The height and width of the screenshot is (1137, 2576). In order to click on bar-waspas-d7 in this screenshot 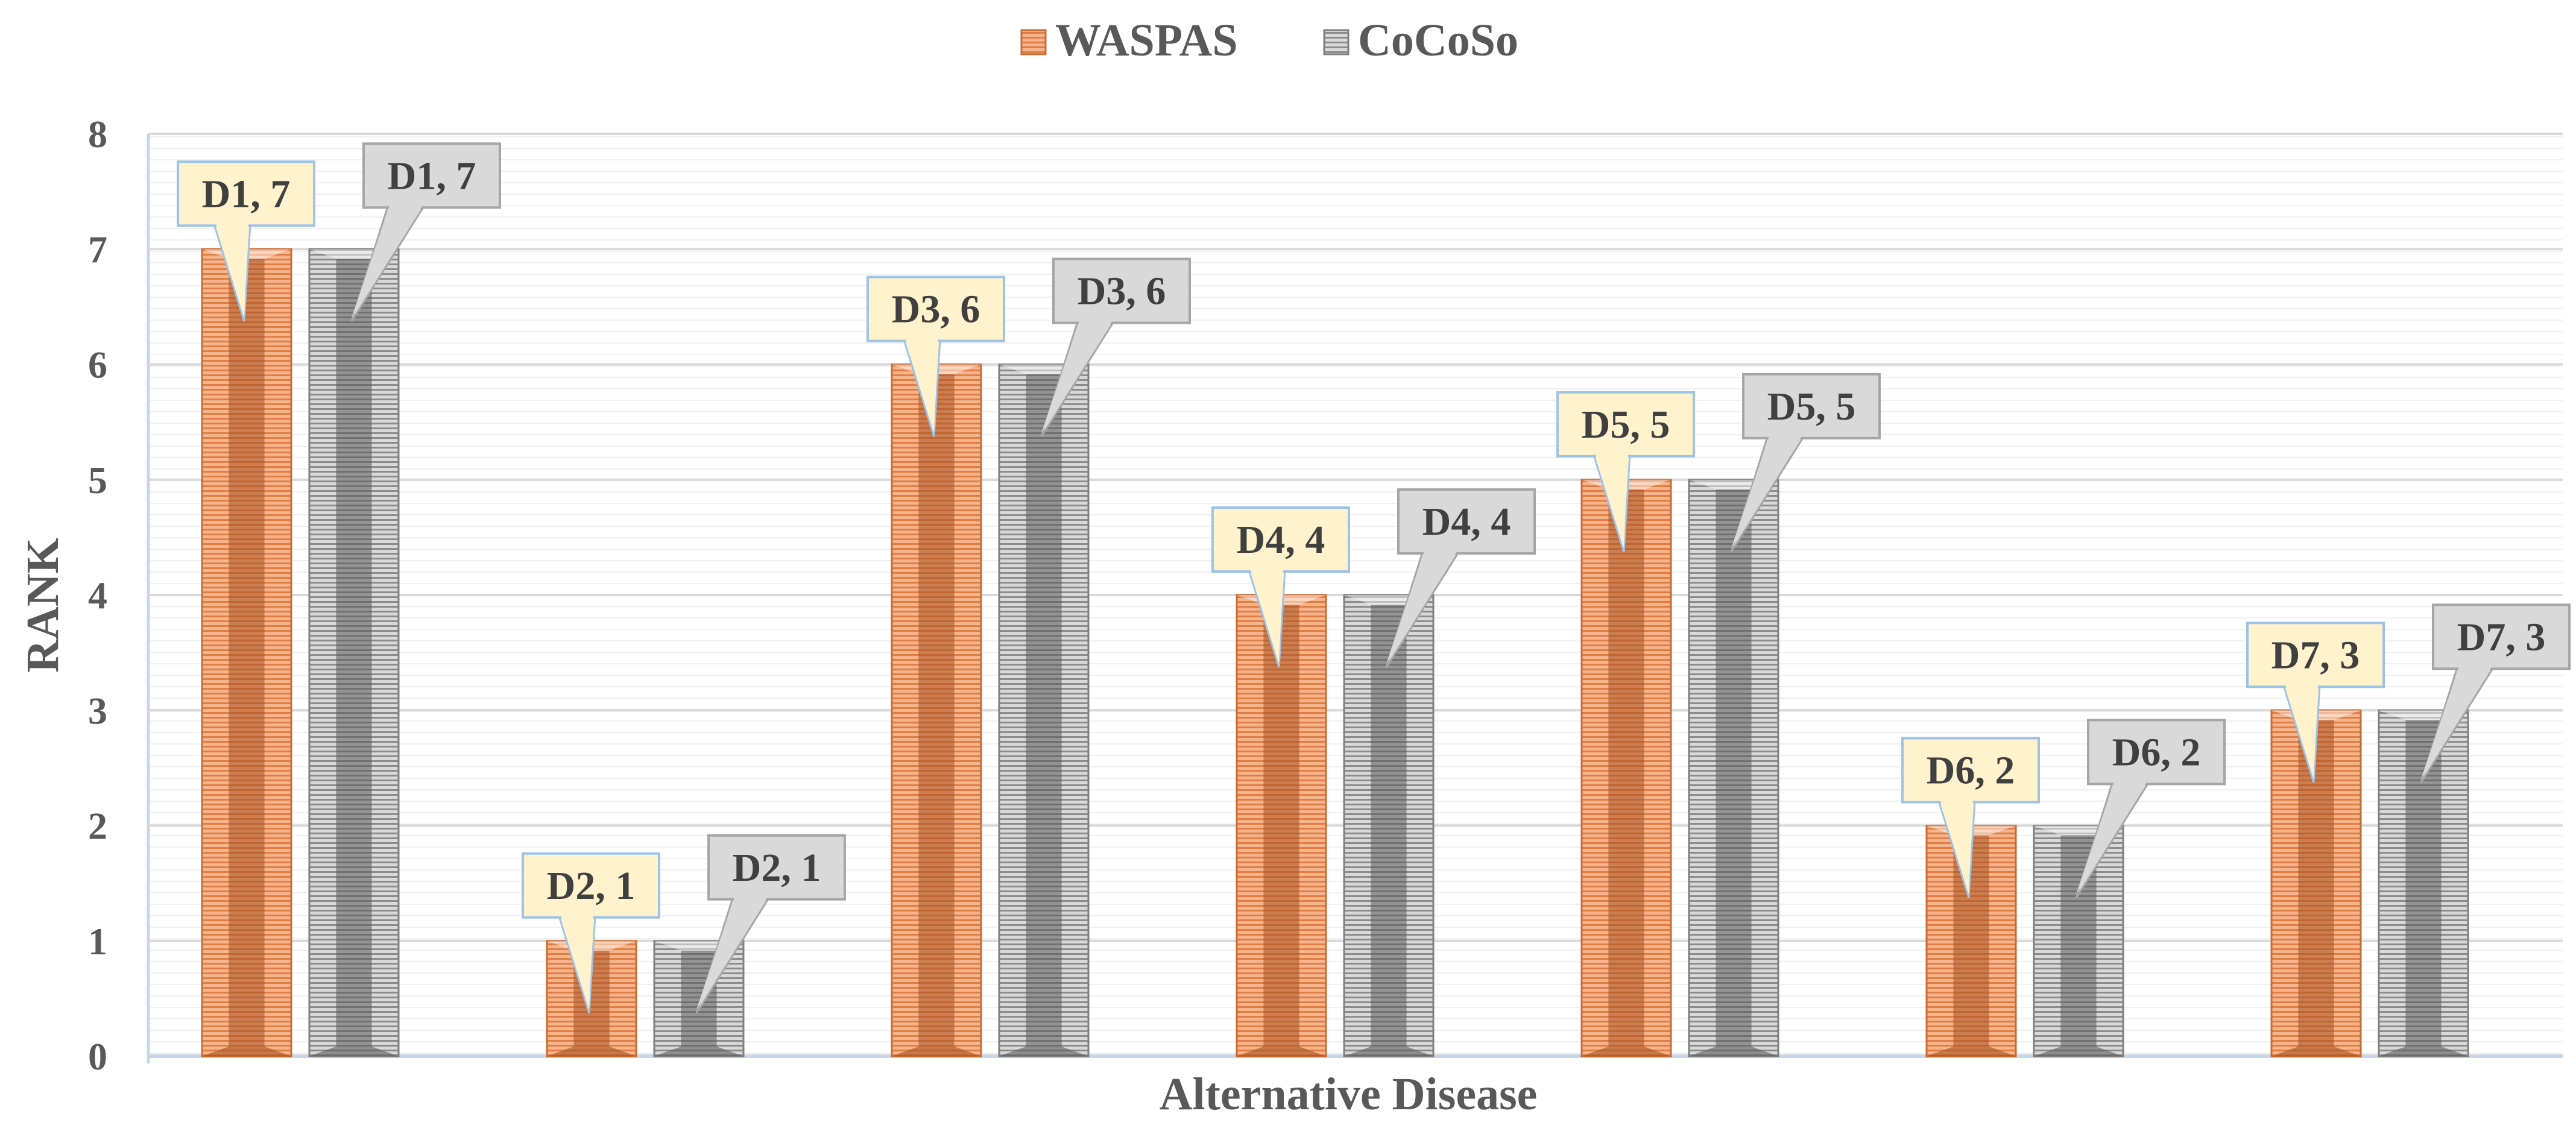, I will do `click(2316, 883)`.